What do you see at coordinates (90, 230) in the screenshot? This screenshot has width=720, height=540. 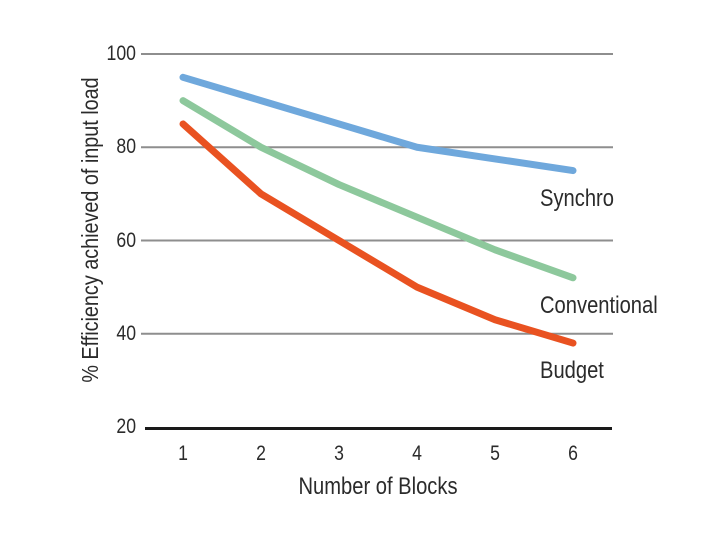 I see `y-axis-title: % Efficiency achieved of input load` at bounding box center [90, 230].